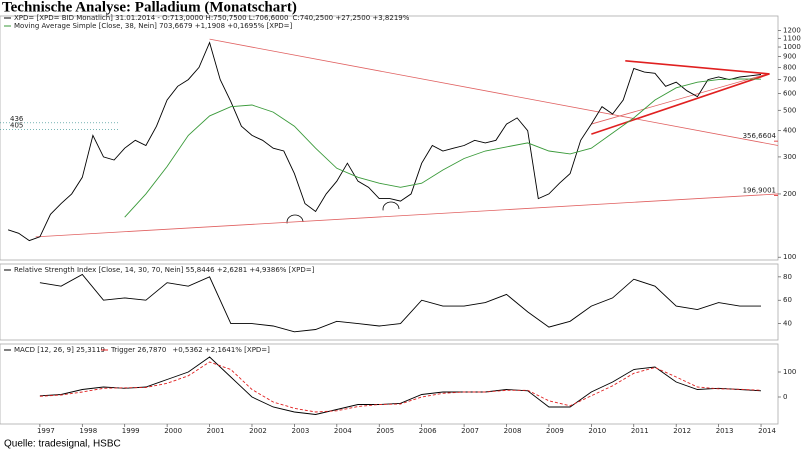 The image size is (809, 458). What do you see at coordinates (46, 431) in the screenshot?
I see `x-tick-label: 1997` at bounding box center [46, 431].